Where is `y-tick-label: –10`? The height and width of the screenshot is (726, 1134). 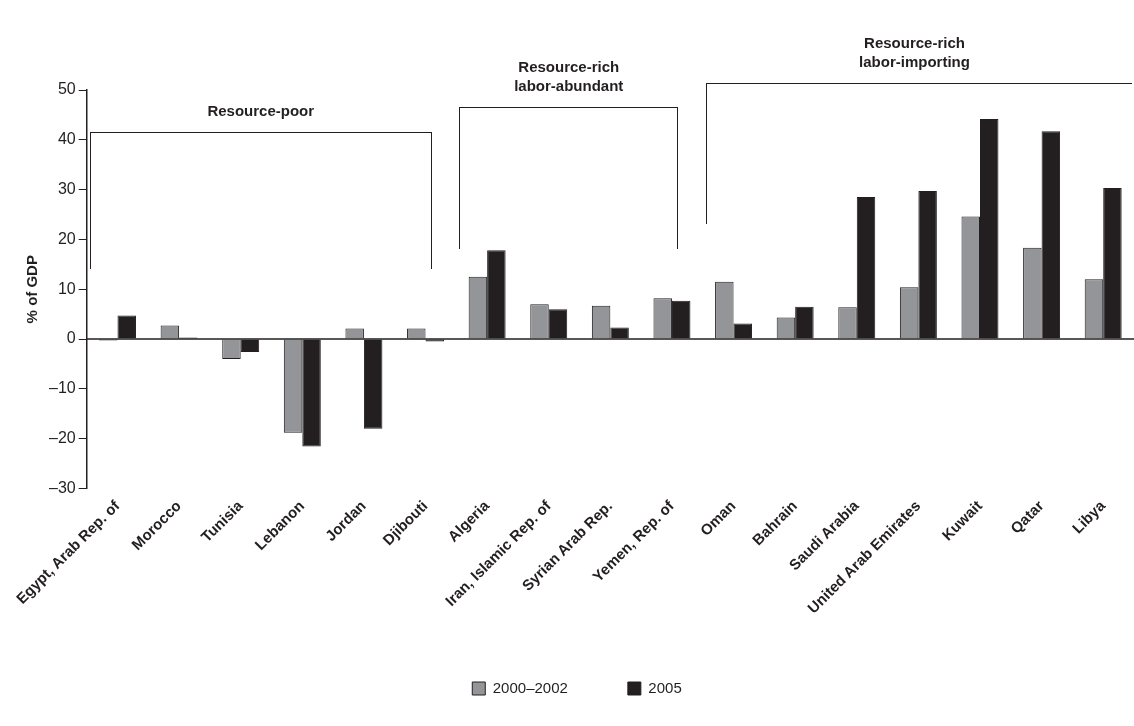 y-tick-label: –10 is located at coordinates (62, 388).